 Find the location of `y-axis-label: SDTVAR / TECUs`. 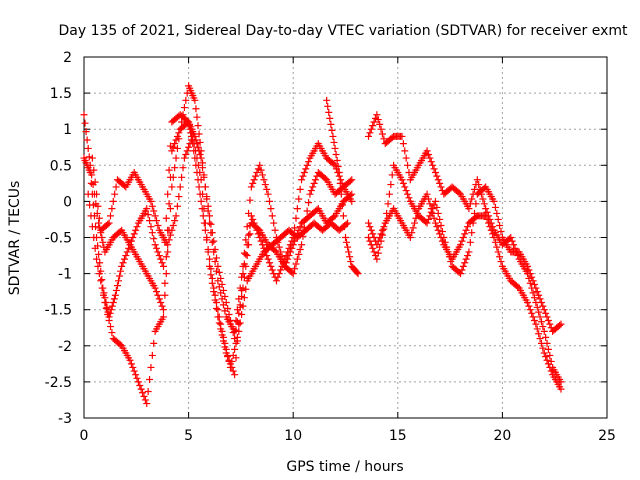

y-axis-label: SDTVAR / TECUs is located at coordinates (15, 238).